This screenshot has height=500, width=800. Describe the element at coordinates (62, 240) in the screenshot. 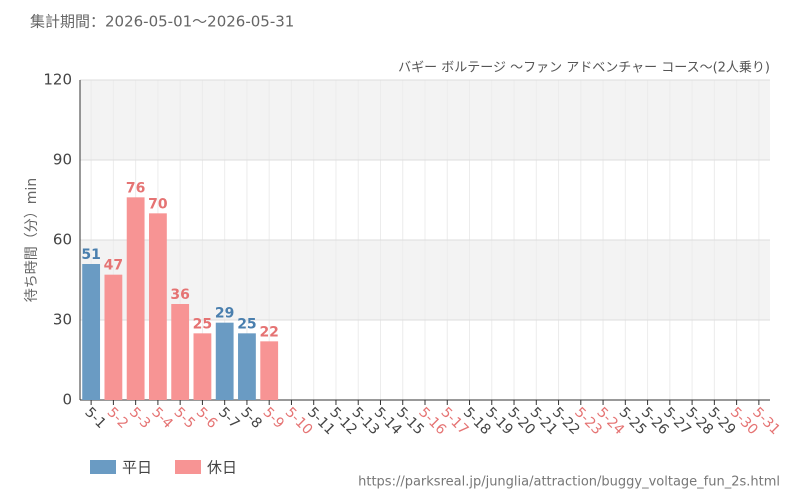

I see `y-tick-label: 60` at that location.